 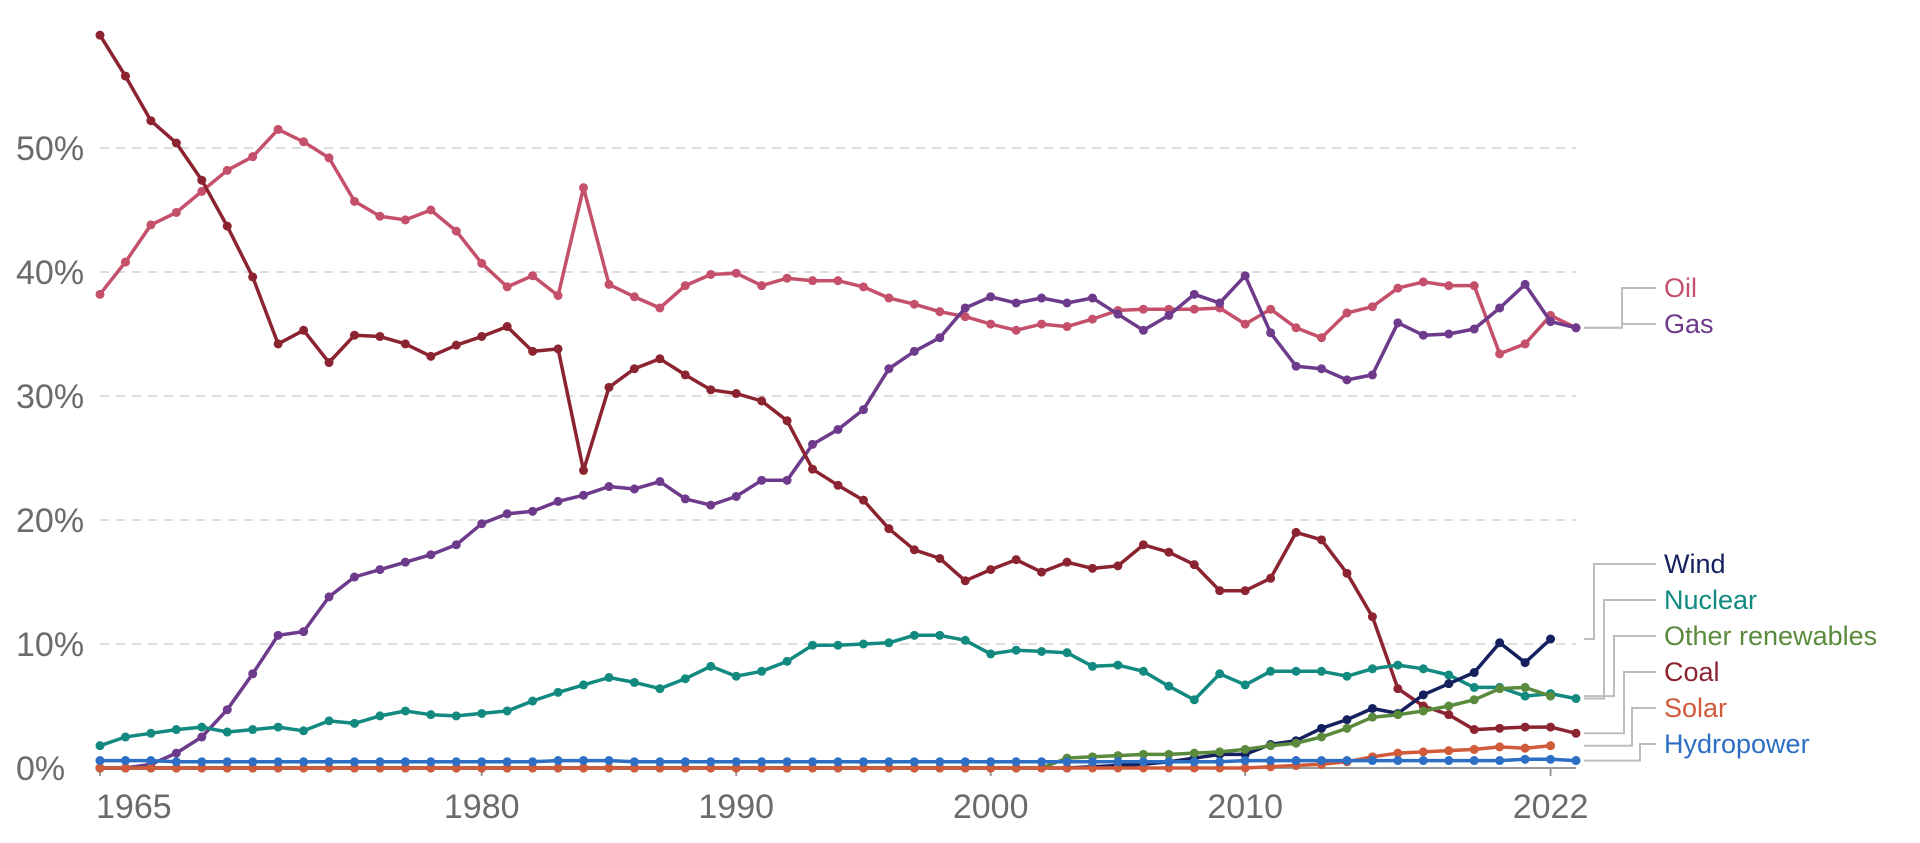 I want to click on x-tick-label: 2022, so click(x=1551, y=807).